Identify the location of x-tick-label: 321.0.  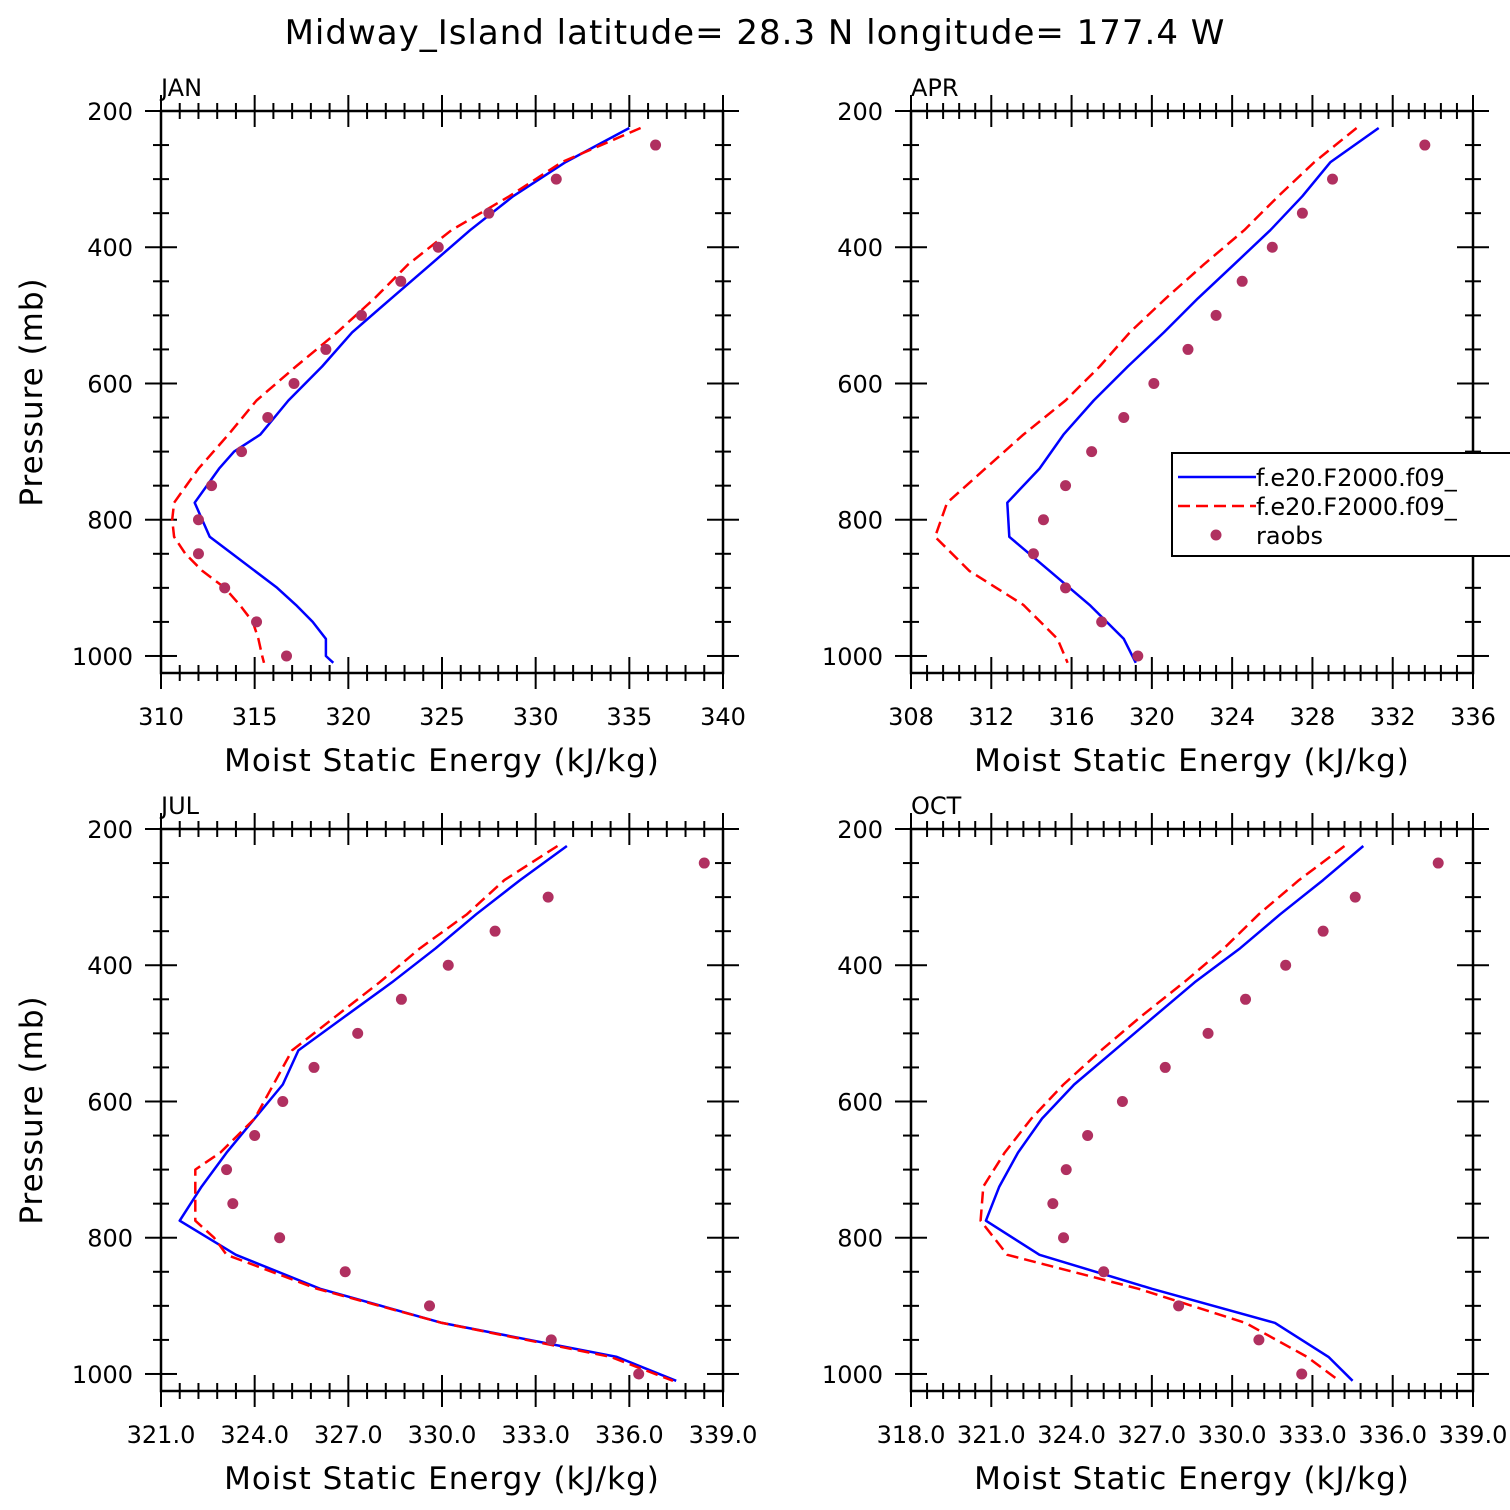
(161, 1435).